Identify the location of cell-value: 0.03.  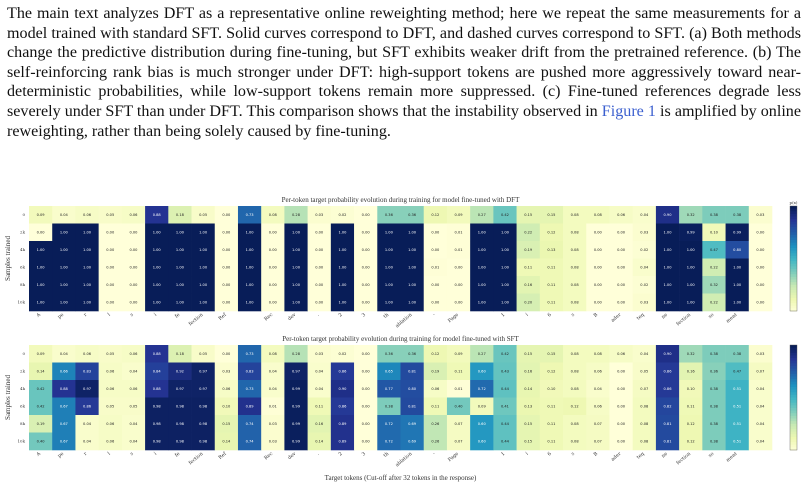
(273, 424).